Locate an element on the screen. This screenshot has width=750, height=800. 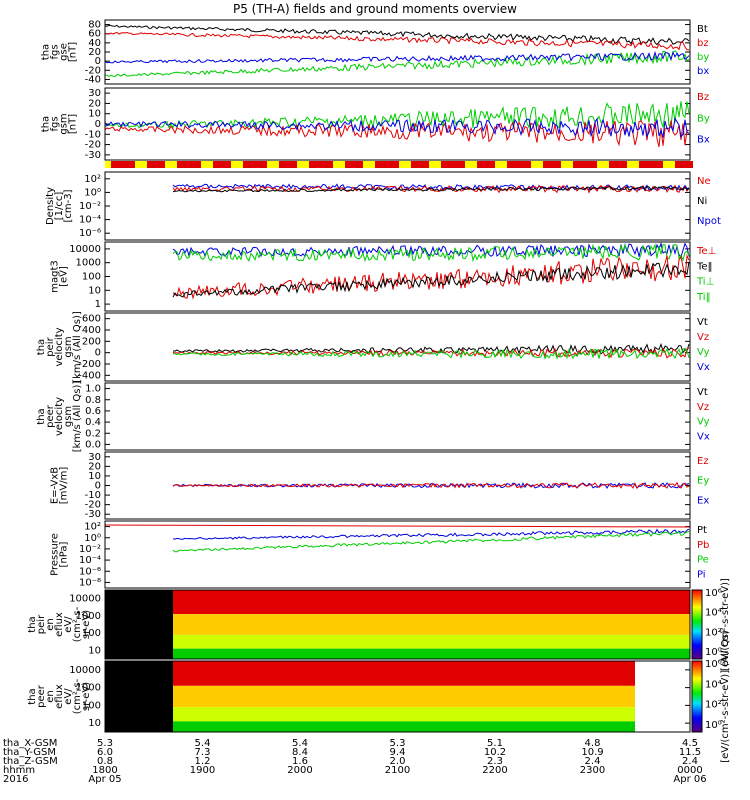
x-tick-label: 5.3 is located at coordinates (105, 743).